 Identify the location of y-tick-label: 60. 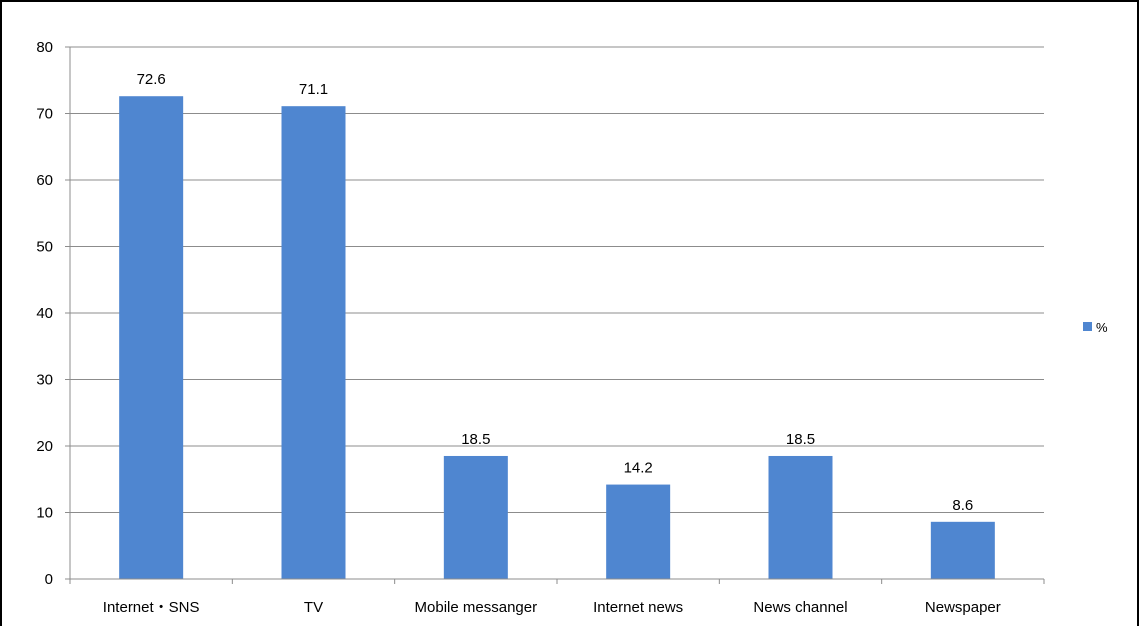
(44, 180).